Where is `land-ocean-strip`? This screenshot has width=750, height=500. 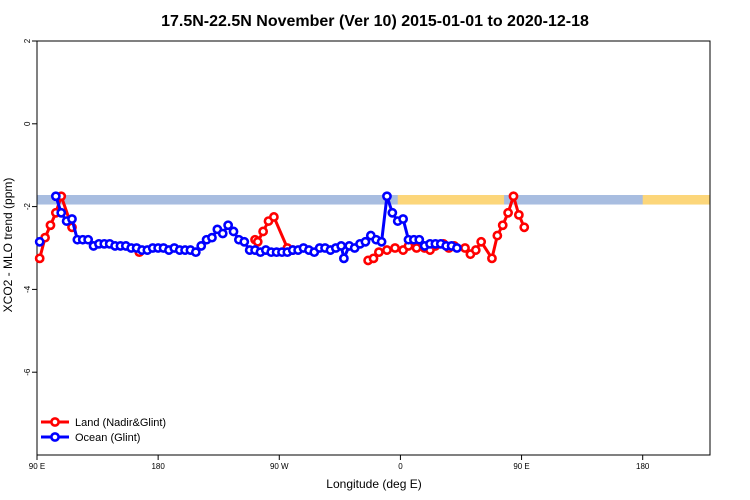 land-ocean-strip is located at coordinates (373, 200).